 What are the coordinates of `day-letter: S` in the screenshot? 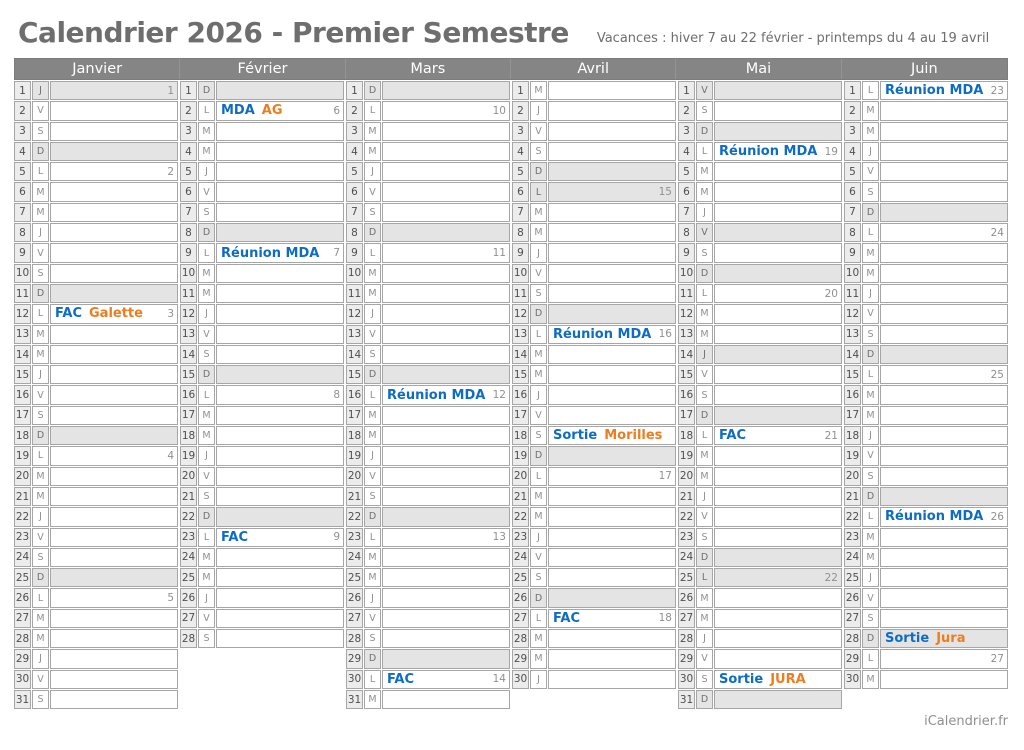 It's located at (870, 618).